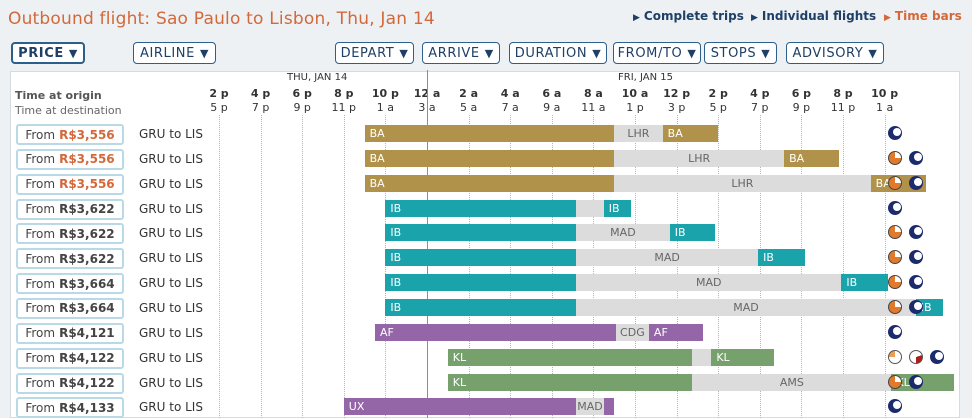 The image size is (972, 418). I want to click on filter-advisory-button: ADVISORY ▼, so click(835, 53).